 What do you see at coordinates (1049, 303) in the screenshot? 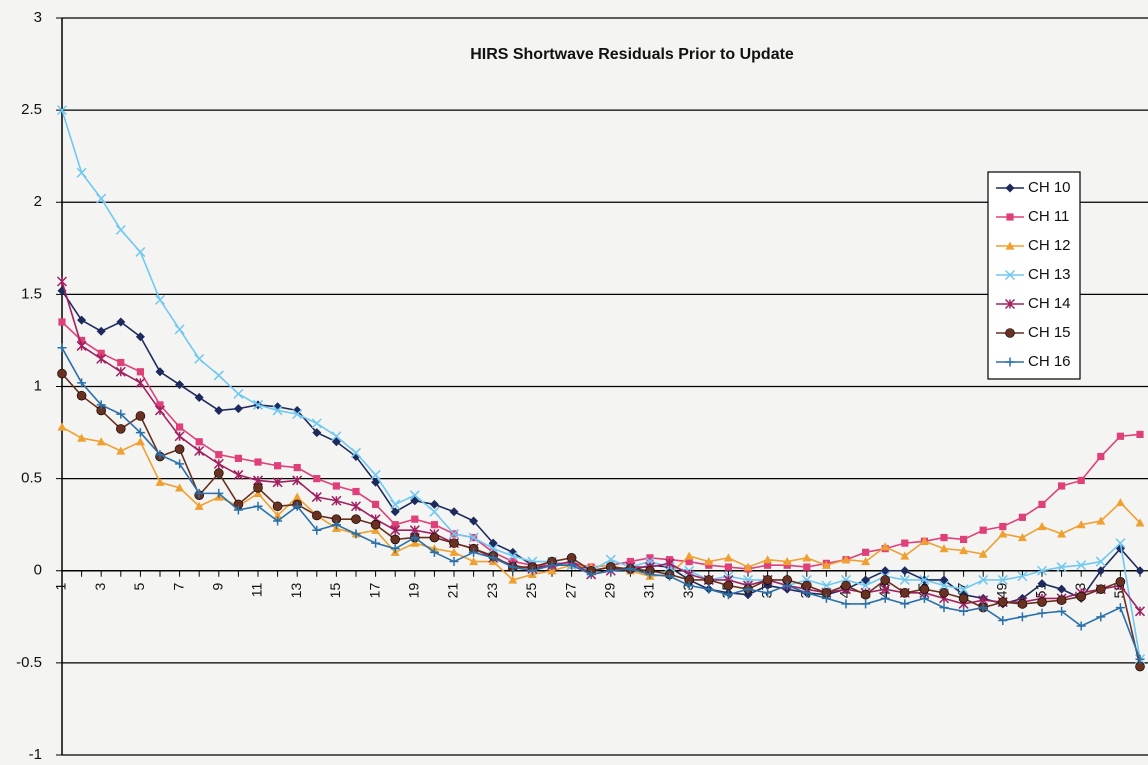
I see `legend-label: CH 14` at bounding box center [1049, 303].